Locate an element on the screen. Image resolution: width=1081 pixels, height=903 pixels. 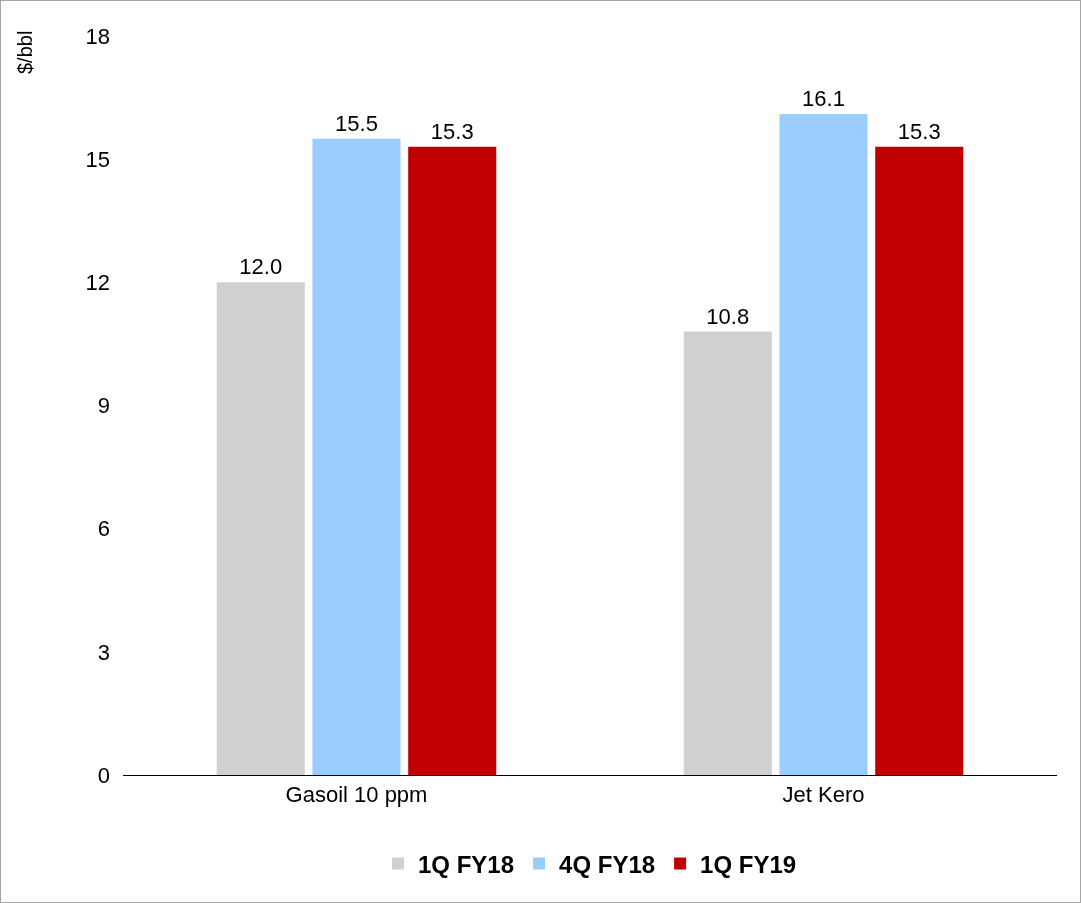
y-tick-label: 0 is located at coordinates (103, 775).